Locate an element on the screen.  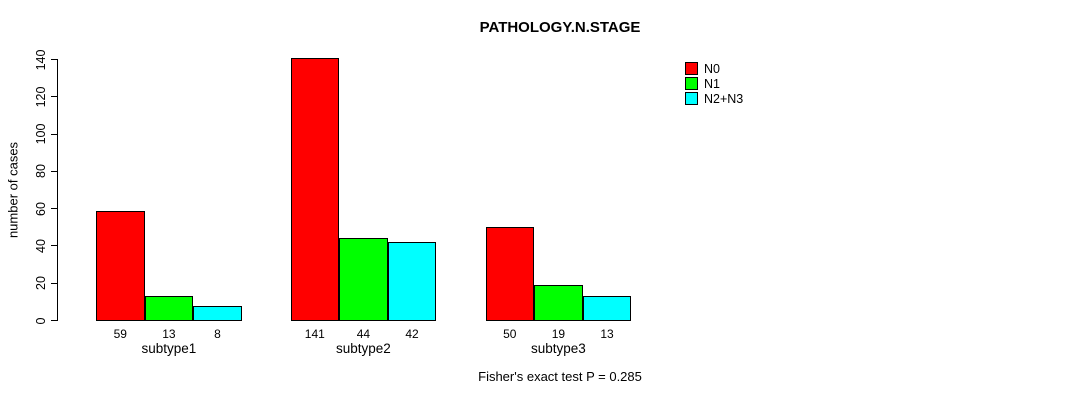
y-tick-label: 100 is located at coordinates (41, 134).